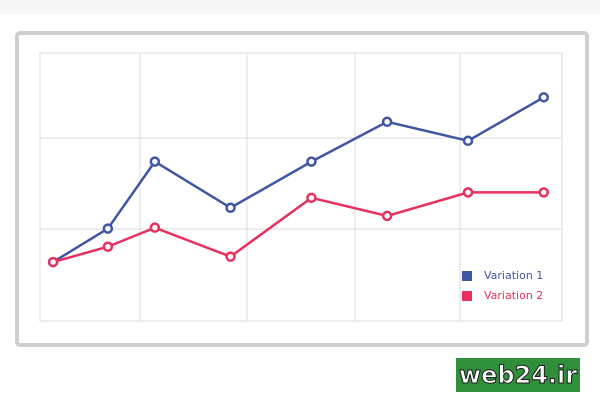 This screenshot has height=400, width=600. Describe the element at coordinates (513, 275) in the screenshot. I see `legend-label: Variation 1` at that location.